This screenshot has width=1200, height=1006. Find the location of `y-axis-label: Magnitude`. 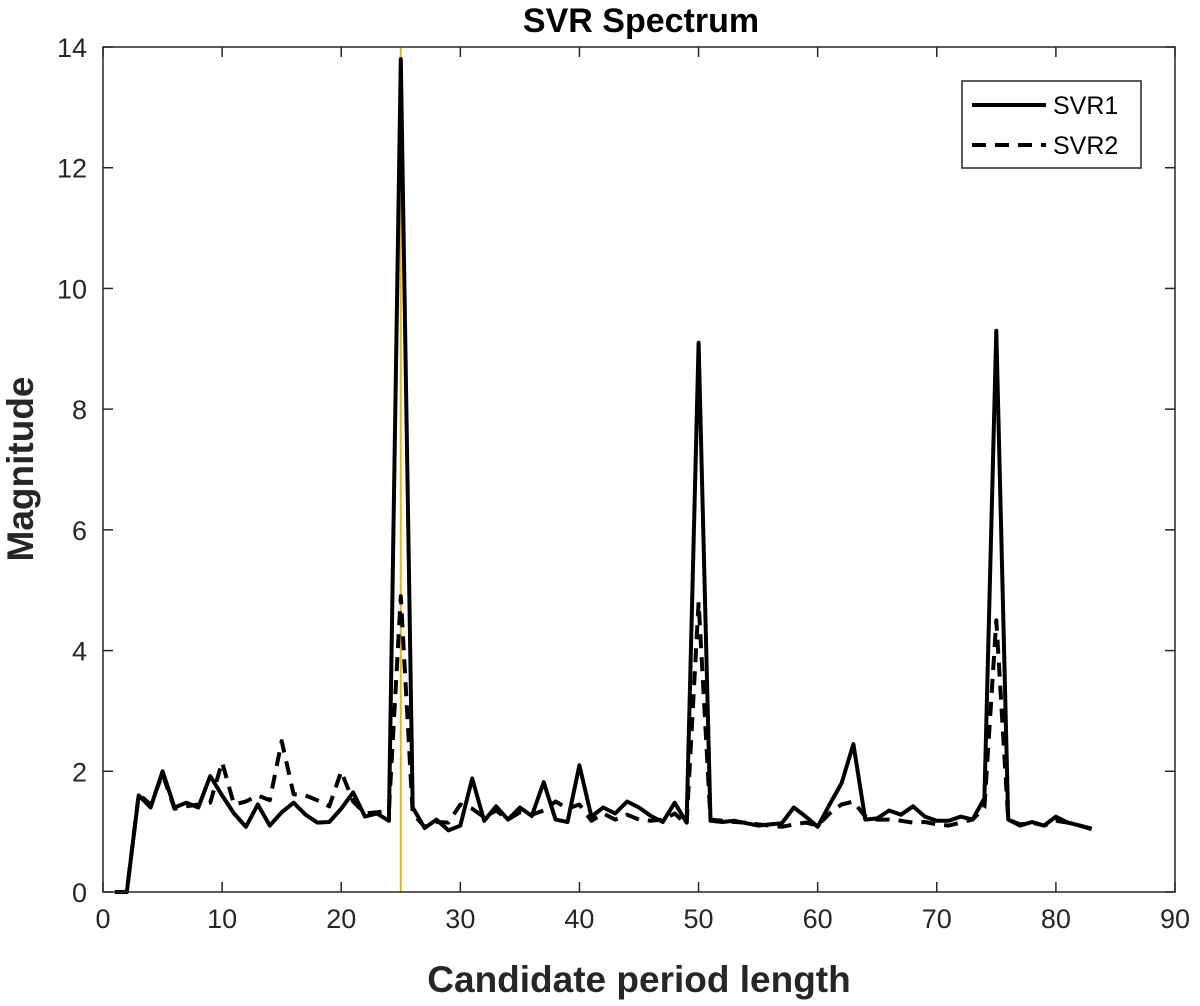

y-axis-label: Magnitude is located at coordinates (20, 469).